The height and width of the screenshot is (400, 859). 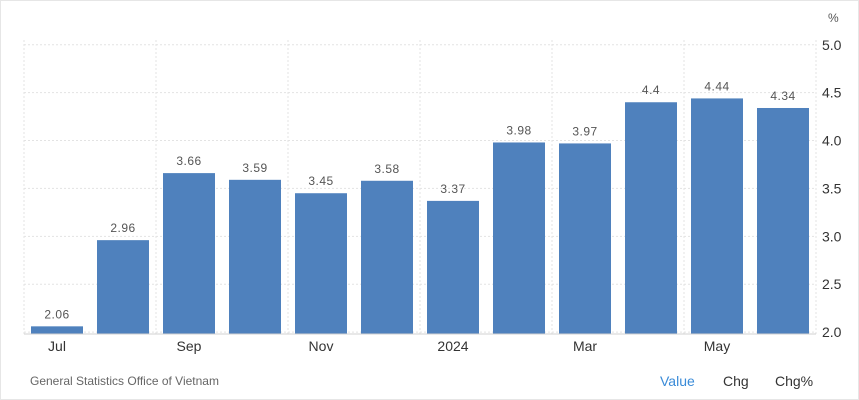 I want to click on x-tick-label: 2024, so click(x=452, y=346).